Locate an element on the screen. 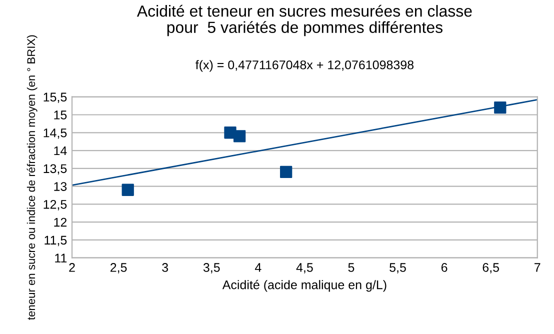 Image resolution: width=554 pixels, height=334 pixels. y-tick-label: 14,5 is located at coordinates (55, 133).